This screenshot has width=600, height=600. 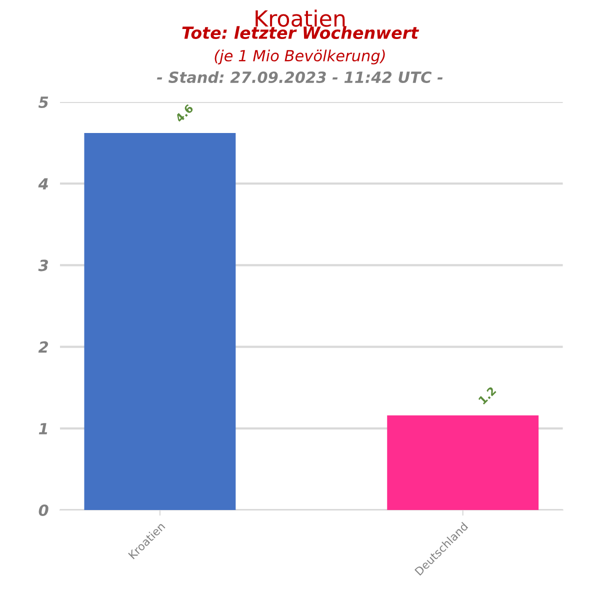 What do you see at coordinates (184, 113) in the screenshot?
I see `data-label: 4.6` at bounding box center [184, 113].